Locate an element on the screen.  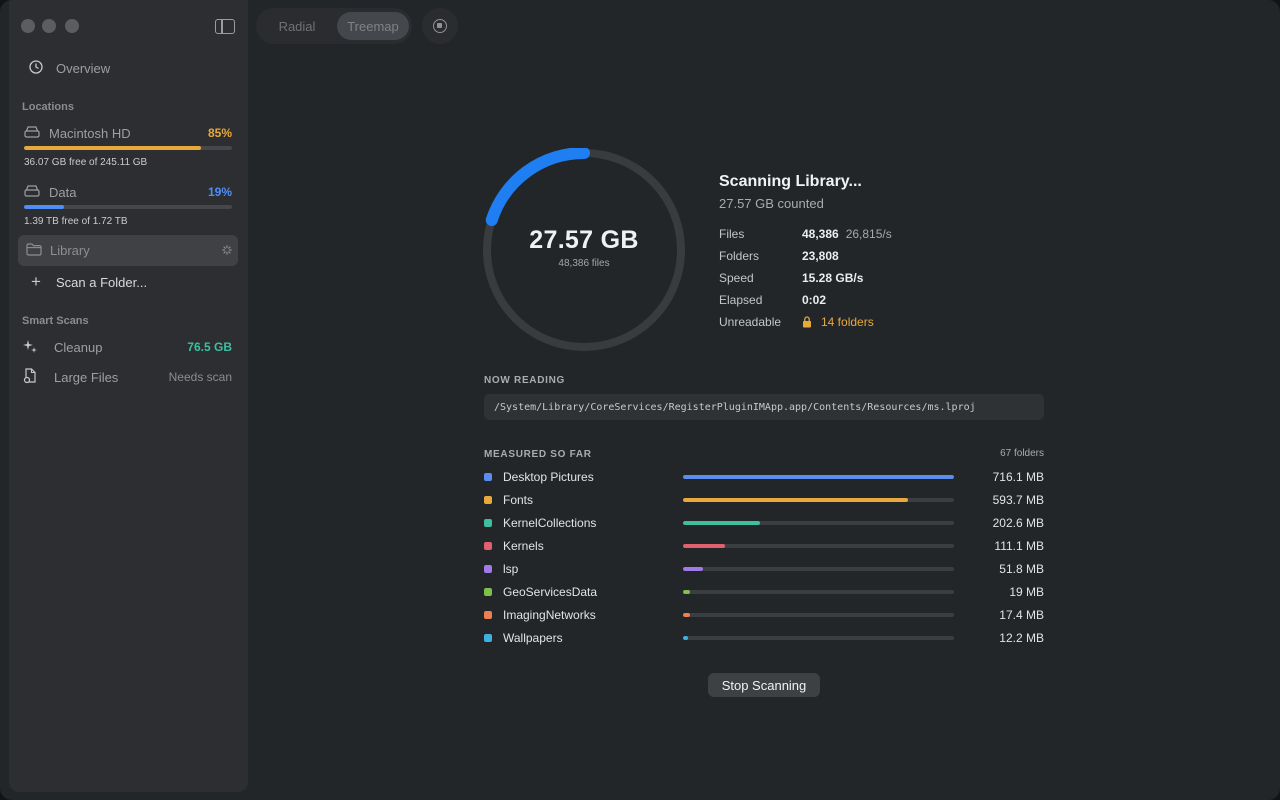
folder-name: lsp is located at coordinates (511, 569).